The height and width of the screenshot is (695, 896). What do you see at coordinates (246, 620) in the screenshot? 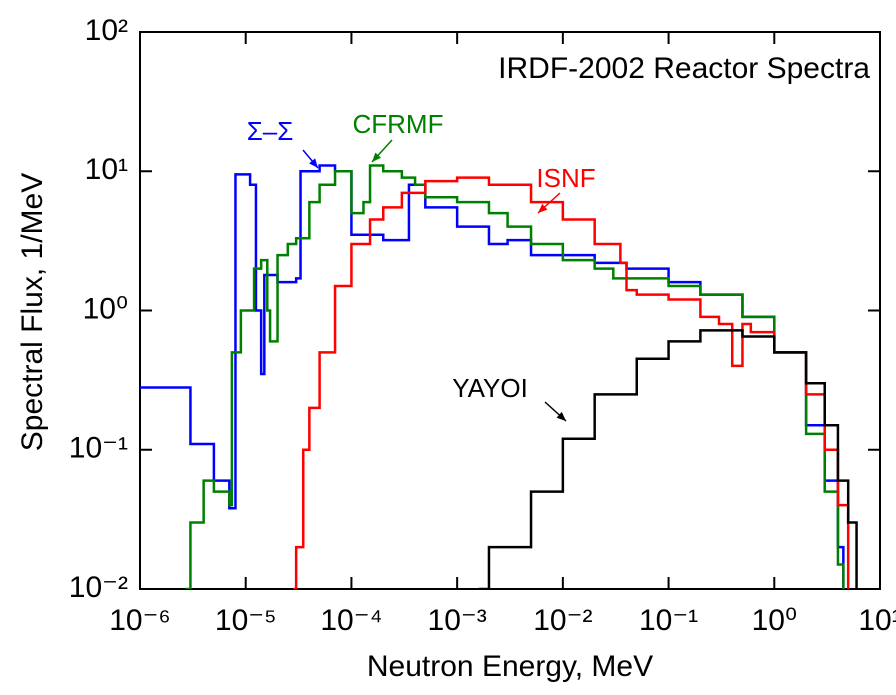
I see `x-tick-label: 10⁻⁵` at bounding box center [246, 620].